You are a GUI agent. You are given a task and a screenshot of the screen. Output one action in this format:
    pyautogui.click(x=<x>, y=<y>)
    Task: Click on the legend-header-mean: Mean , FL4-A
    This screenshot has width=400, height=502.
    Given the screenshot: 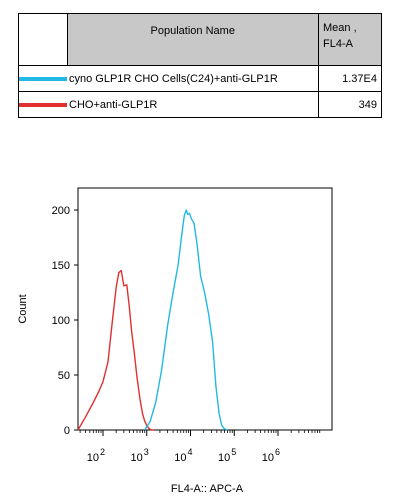 What is the action you would take?
    pyautogui.click(x=350, y=39)
    